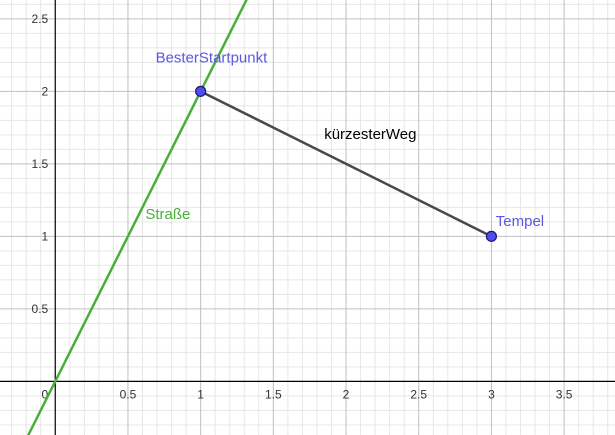 This screenshot has width=615, height=435. Describe the element at coordinates (491, 394) in the screenshot. I see `x-tick-label: 3` at that location.